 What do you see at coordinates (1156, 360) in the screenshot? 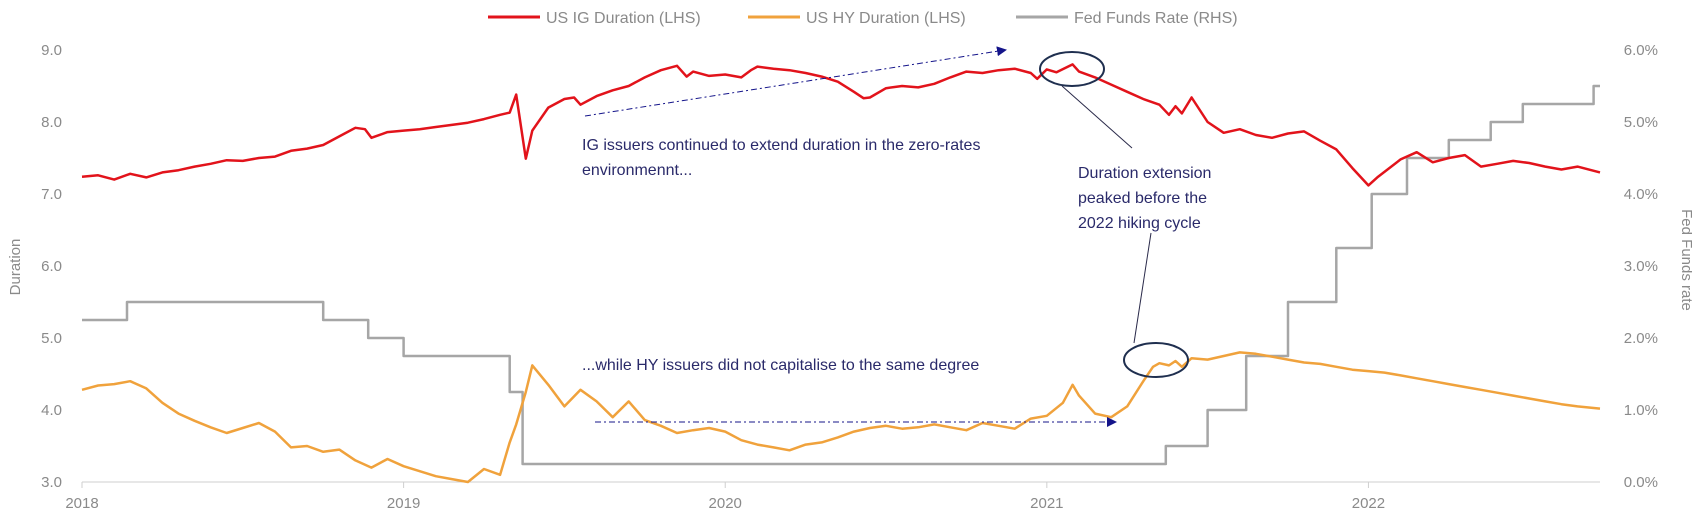
I see `annotation-circle-hy-peak` at bounding box center [1156, 360].